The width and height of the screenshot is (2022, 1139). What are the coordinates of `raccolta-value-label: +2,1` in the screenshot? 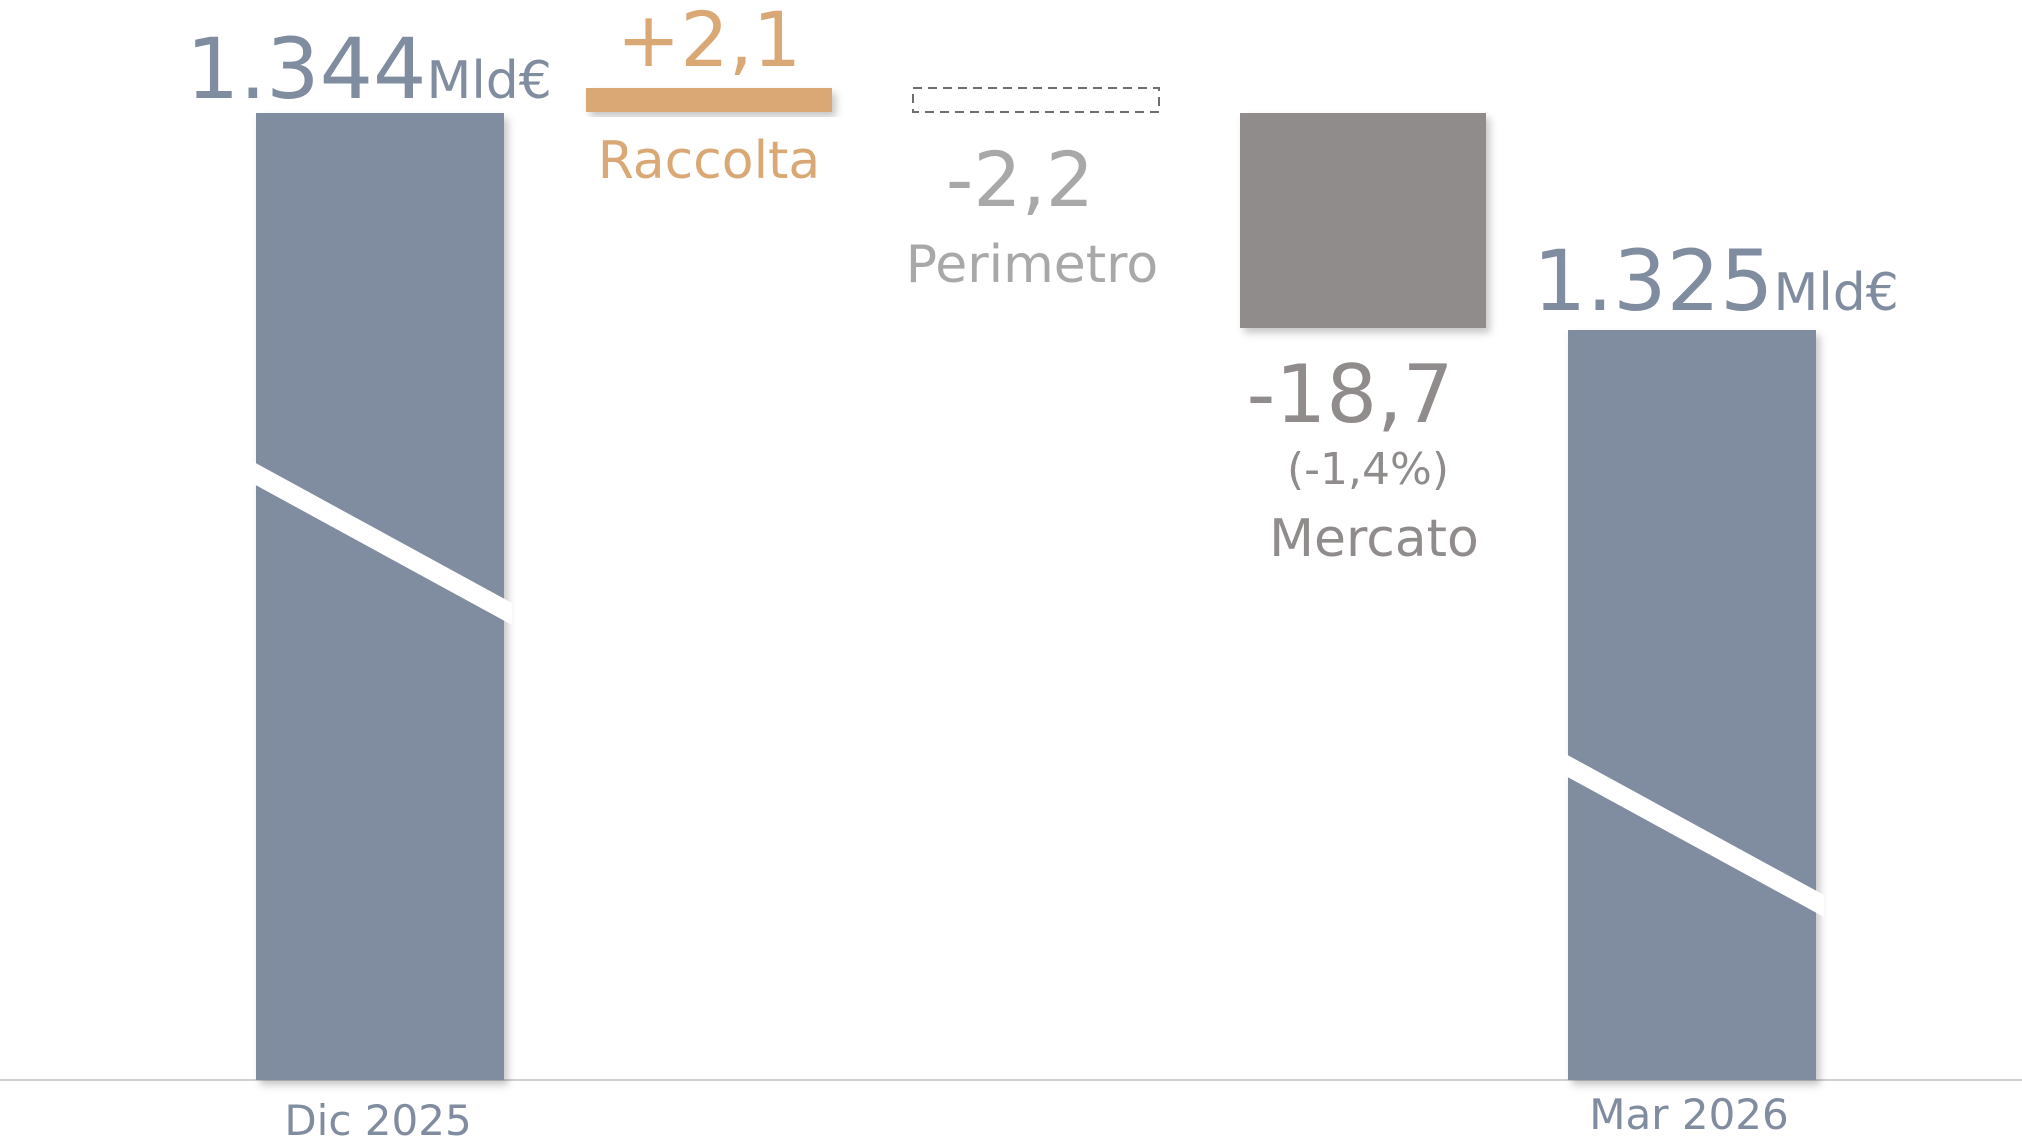 It's located at (709, 42).